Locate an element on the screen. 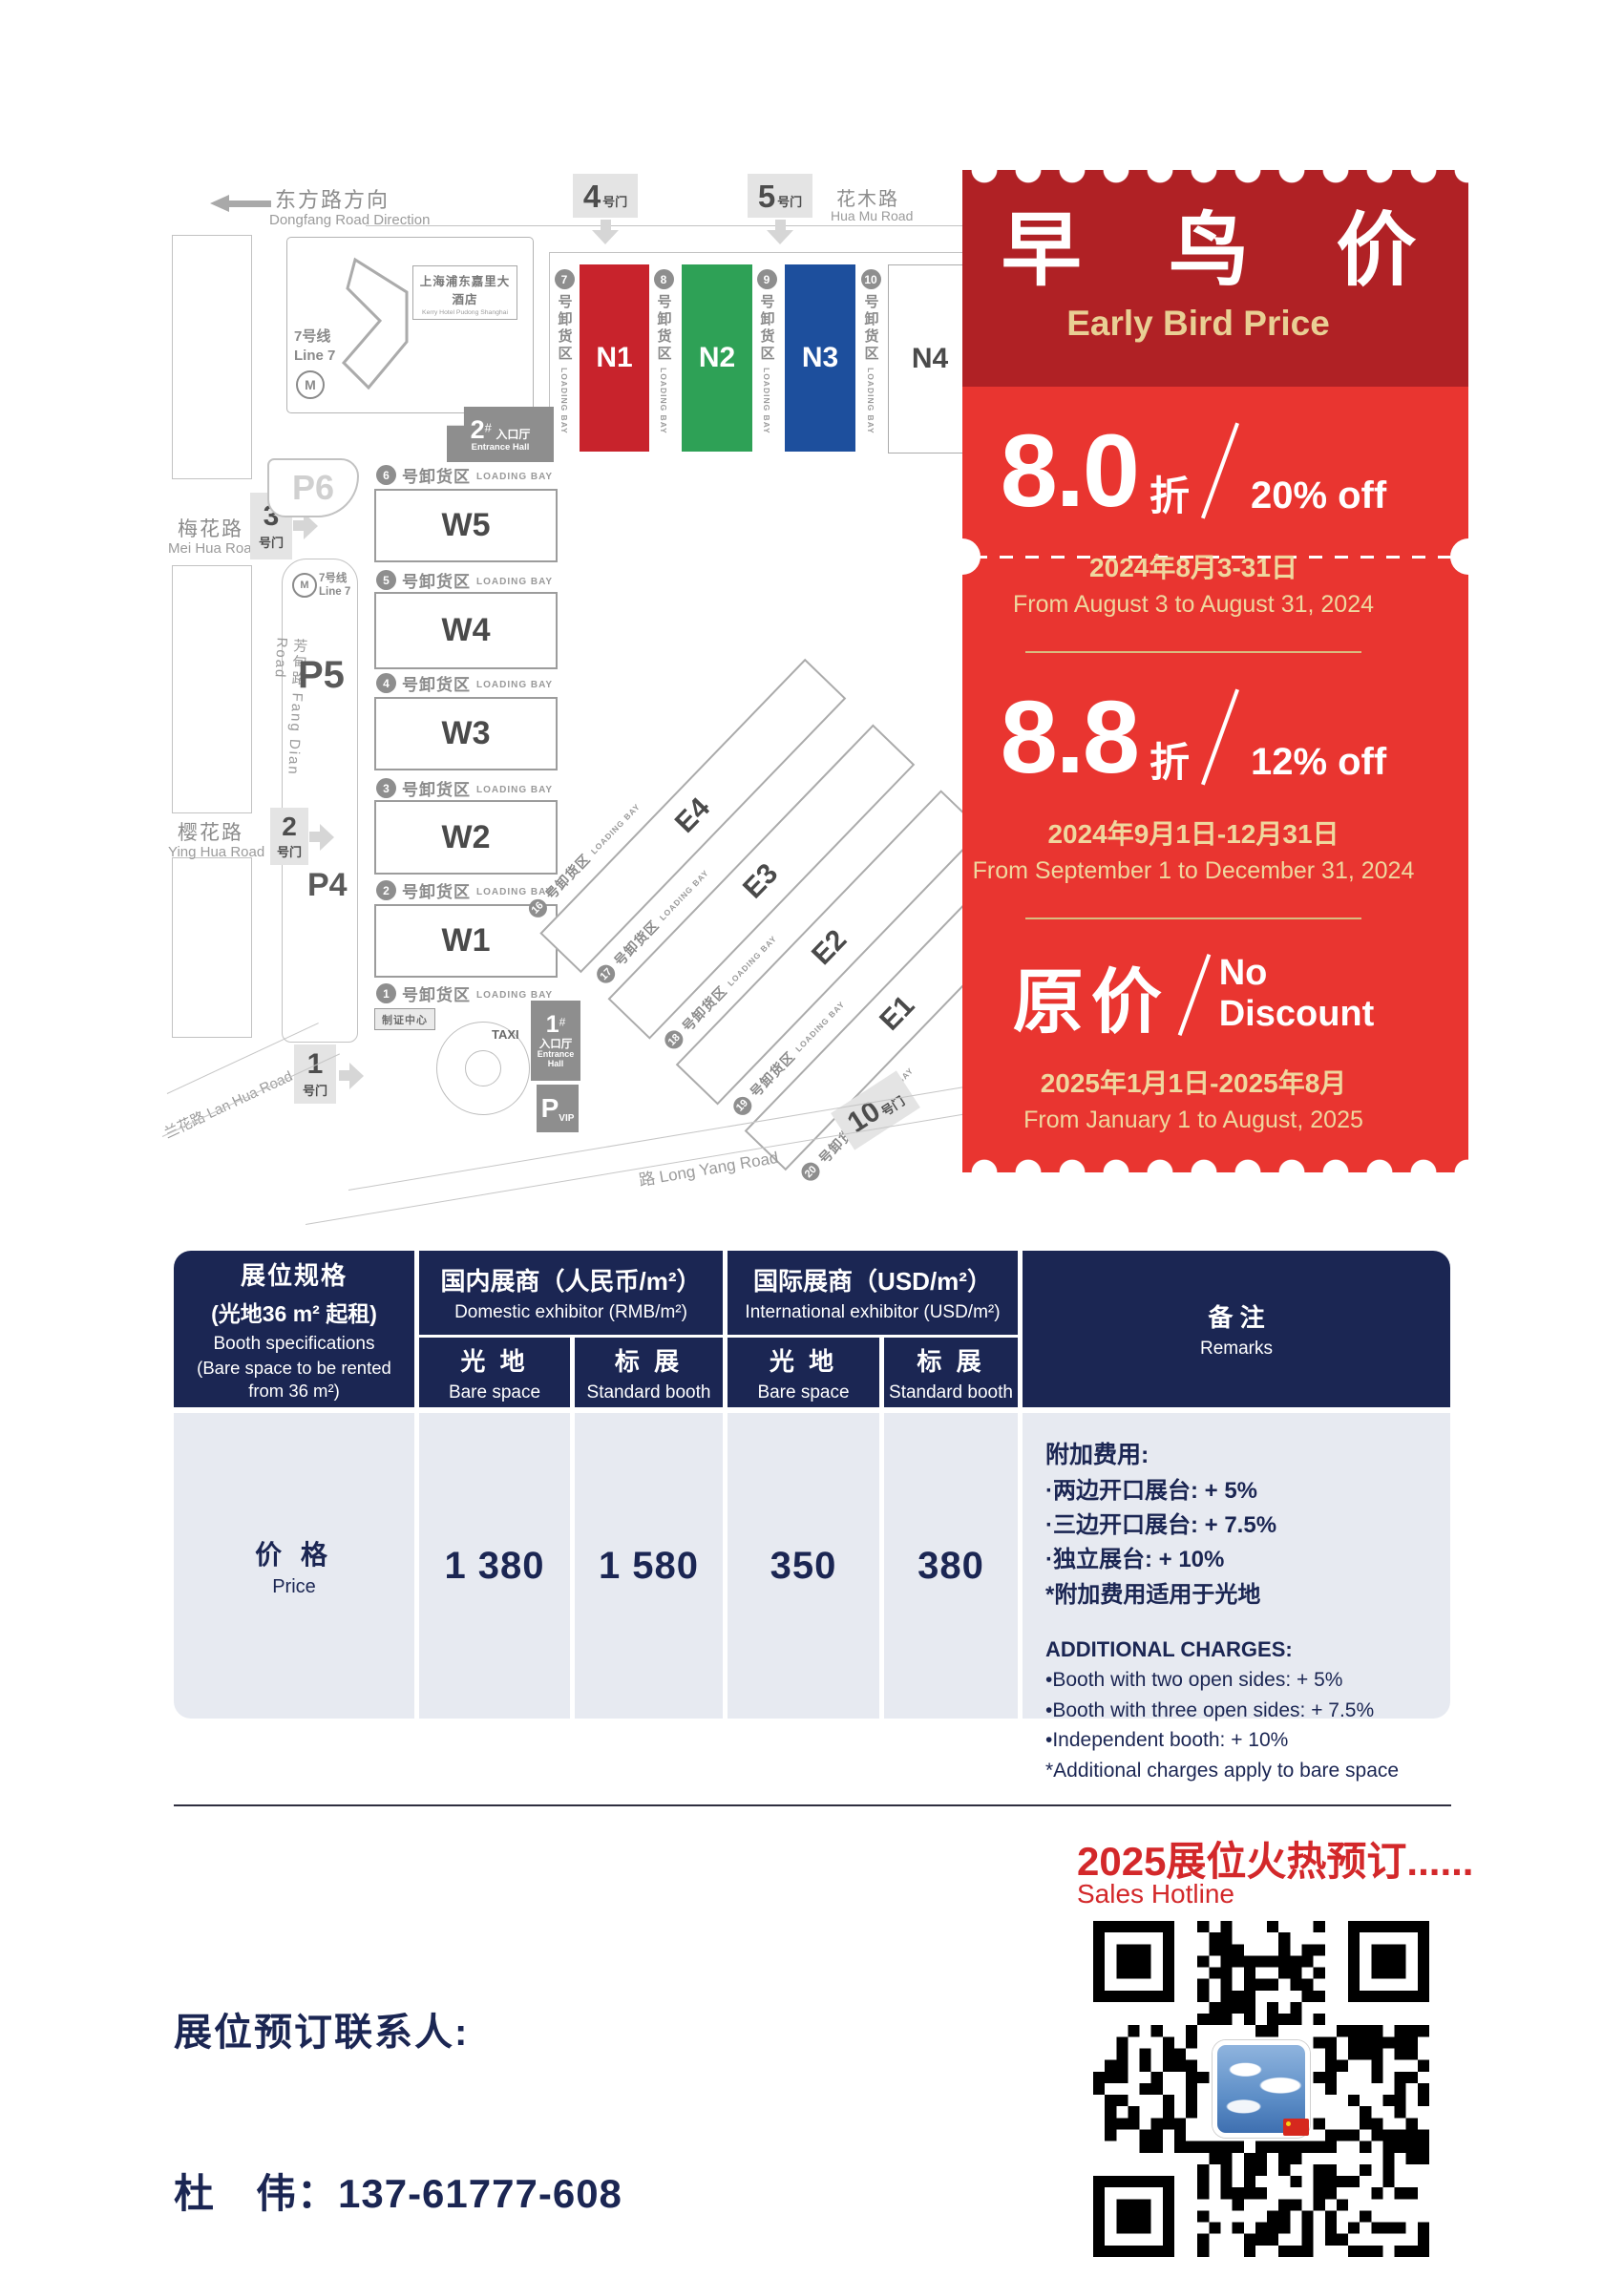 This screenshot has height=2278, width=1624. remarks-en-title: ADDITIONAL CHARGES: is located at coordinates (1169, 1649).